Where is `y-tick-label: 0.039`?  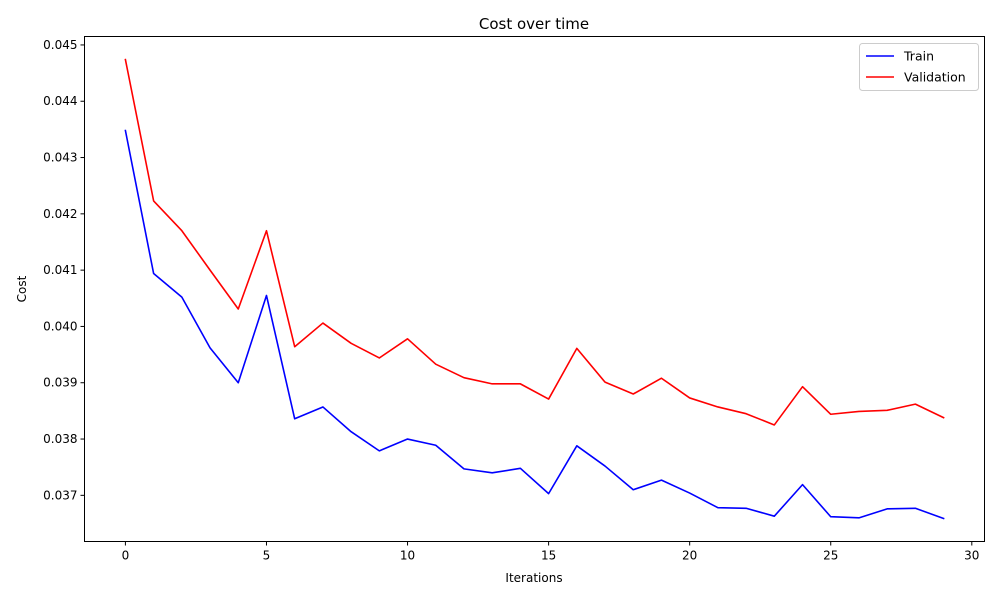
y-tick-label: 0.039 is located at coordinates (60, 383).